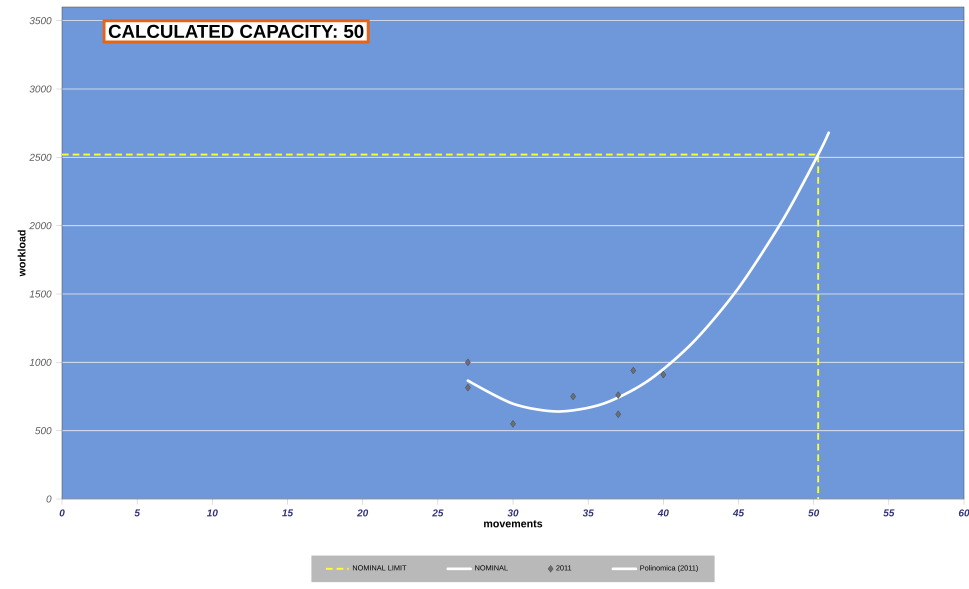 The height and width of the screenshot is (589, 969). What do you see at coordinates (889, 512) in the screenshot?
I see `x-tick-label: 55` at bounding box center [889, 512].